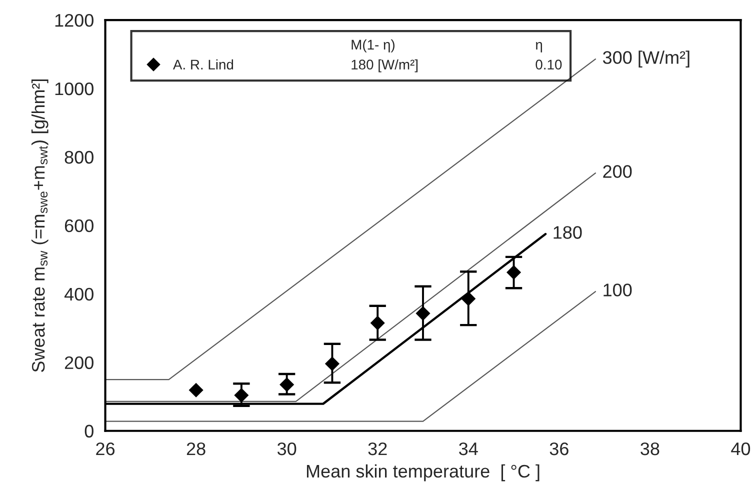 Image resolution: width=752 pixels, height=501 pixels. I want to click on y-axis-title: Sweat rate m$_{sw}$ (=m$_{swe}$+m$_{swt}$) [g/hm²], so click(39, 225).